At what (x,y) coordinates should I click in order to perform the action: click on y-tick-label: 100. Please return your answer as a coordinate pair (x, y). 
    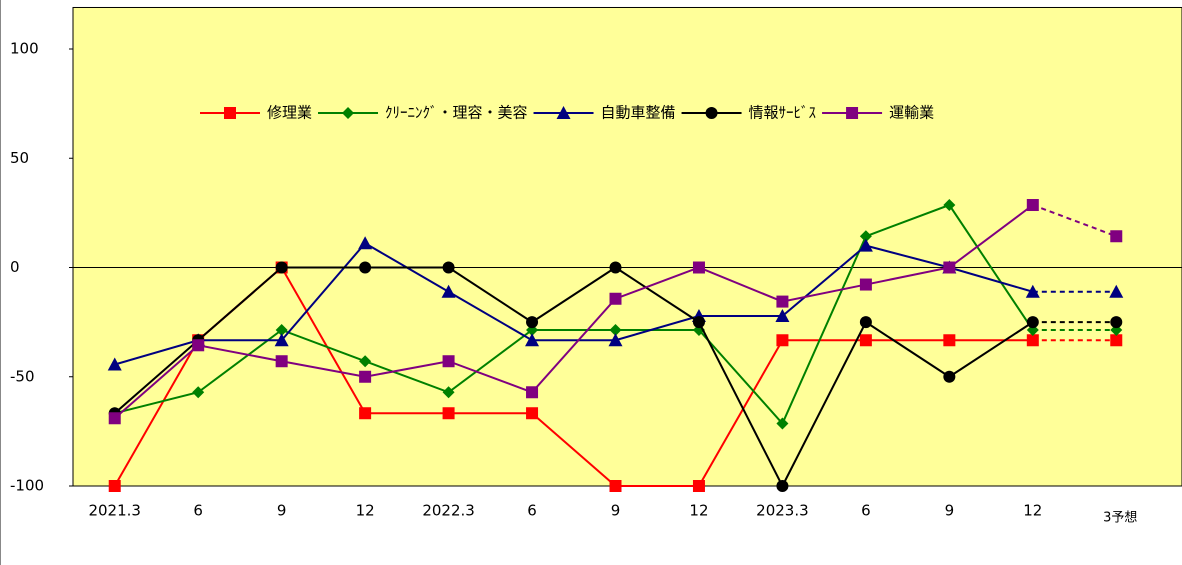
    Looking at the image, I should click on (24, 49).